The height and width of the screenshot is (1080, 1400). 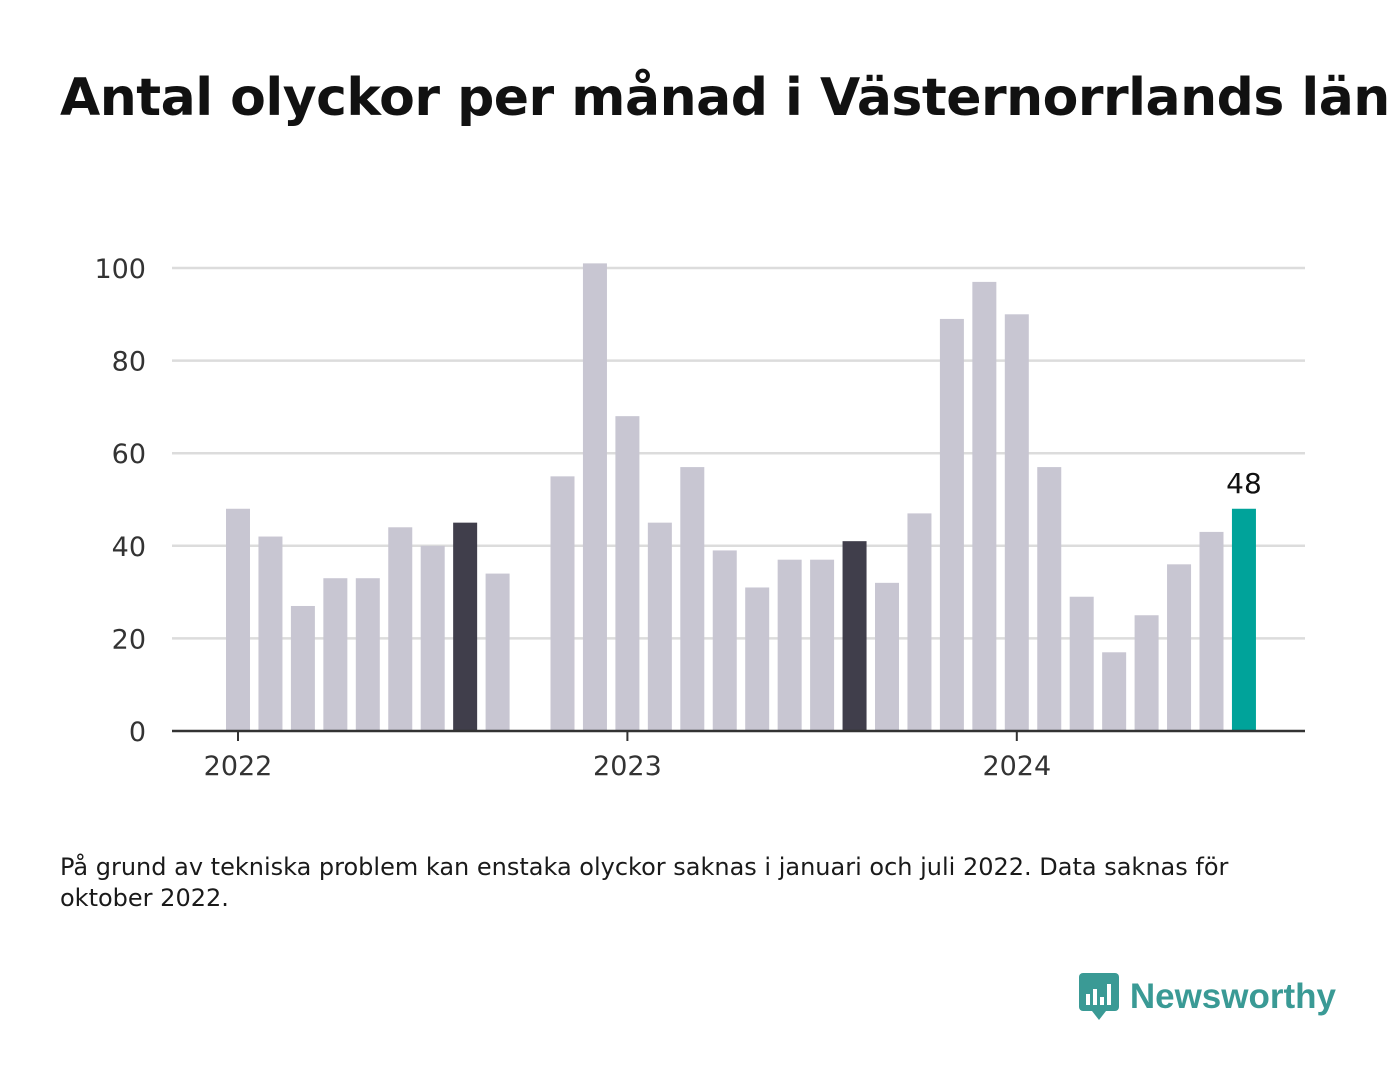 What do you see at coordinates (120, 269) in the screenshot?
I see `y-tick-label: 100` at bounding box center [120, 269].